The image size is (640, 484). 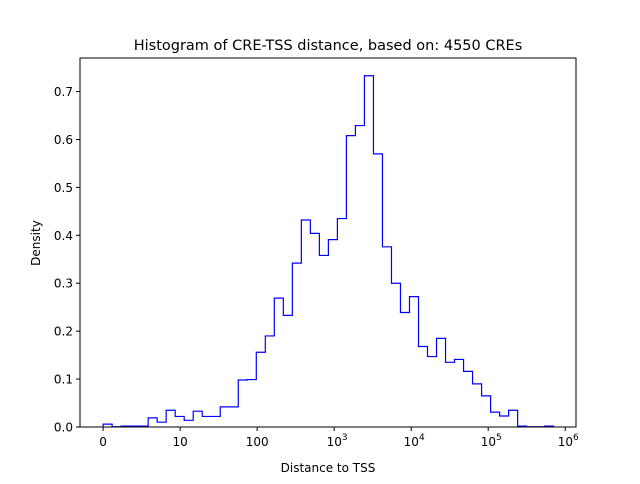 I want to click on y-tick-label: 0.0, so click(x=63, y=428).